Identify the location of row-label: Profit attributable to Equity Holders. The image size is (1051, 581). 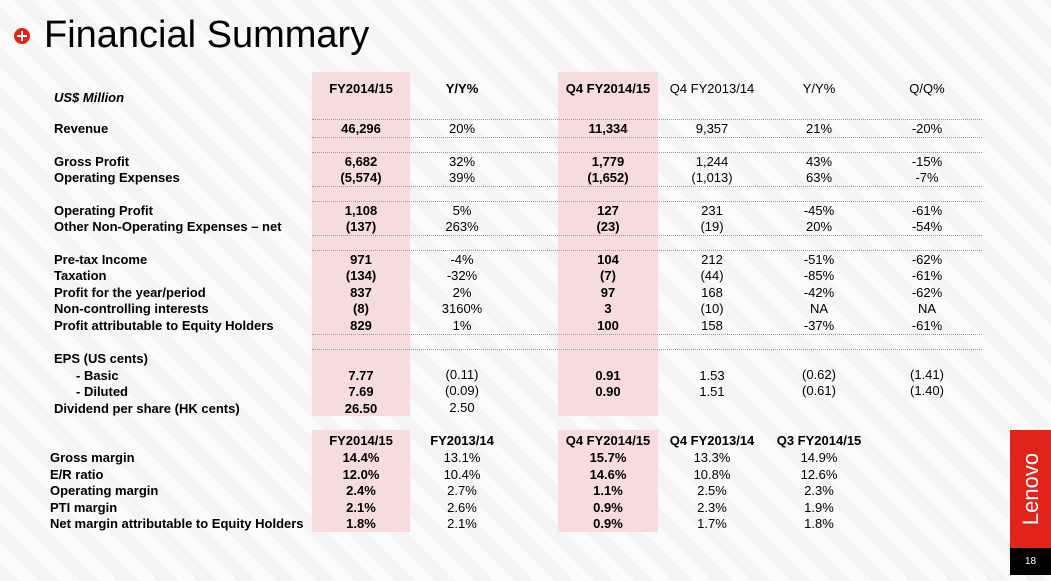
(164, 325).